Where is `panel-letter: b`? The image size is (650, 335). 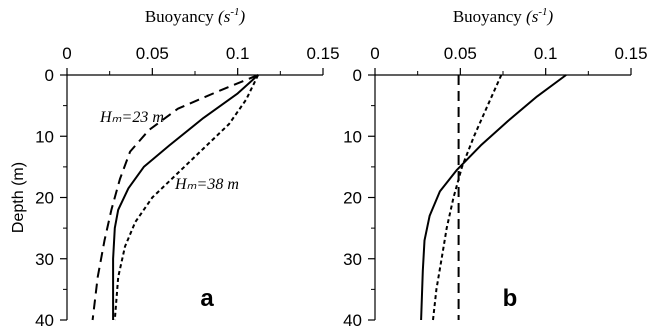
panel-letter: b is located at coordinates (510, 298).